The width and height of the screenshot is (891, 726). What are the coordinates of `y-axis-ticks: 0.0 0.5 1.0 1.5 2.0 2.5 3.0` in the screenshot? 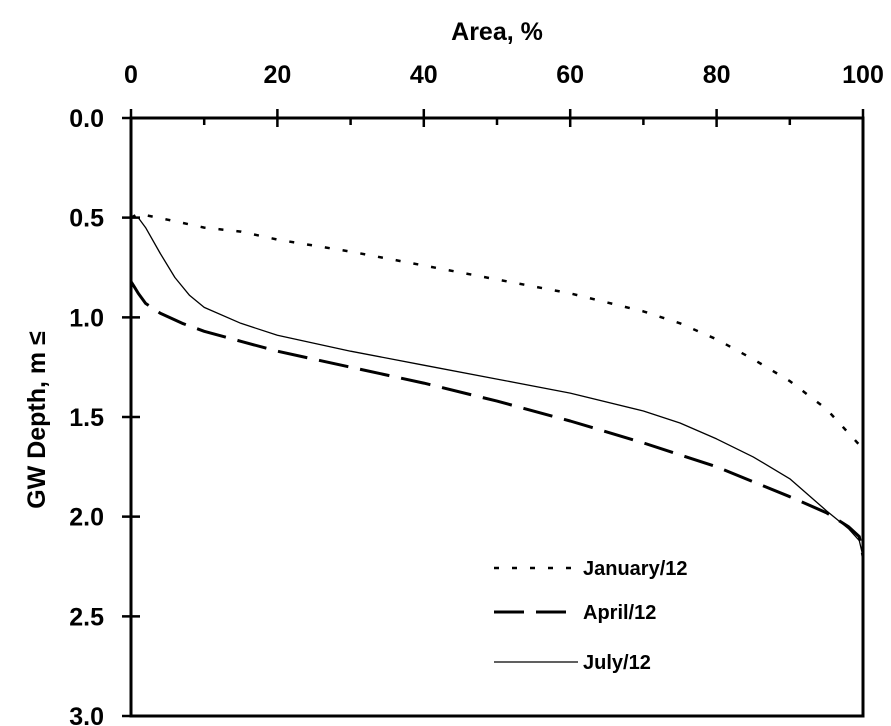 It's located at (104, 415).